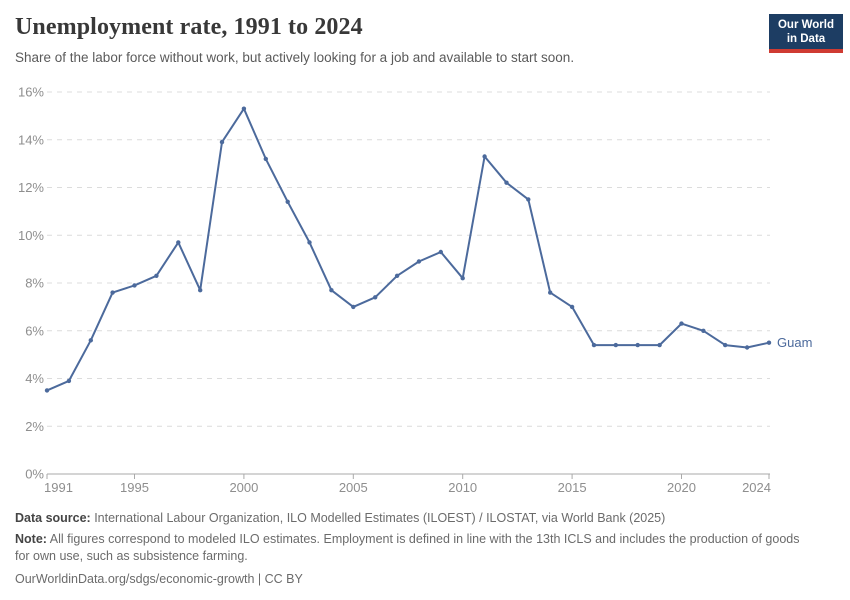  What do you see at coordinates (462, 487) in the screenshot?
I see `x-tick-label: 2010` at bounding box center [462, 487].